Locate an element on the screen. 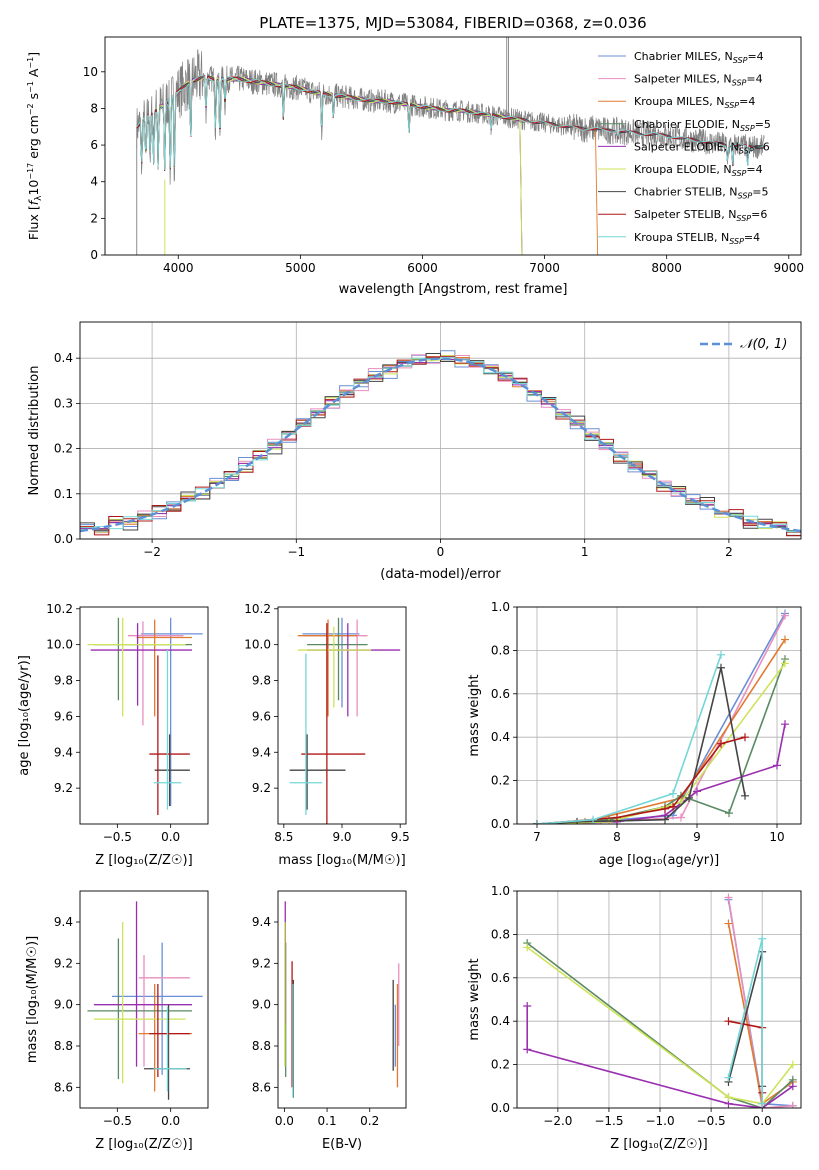  y-tick-label: 9.6 is located at coordinates (261, 716).